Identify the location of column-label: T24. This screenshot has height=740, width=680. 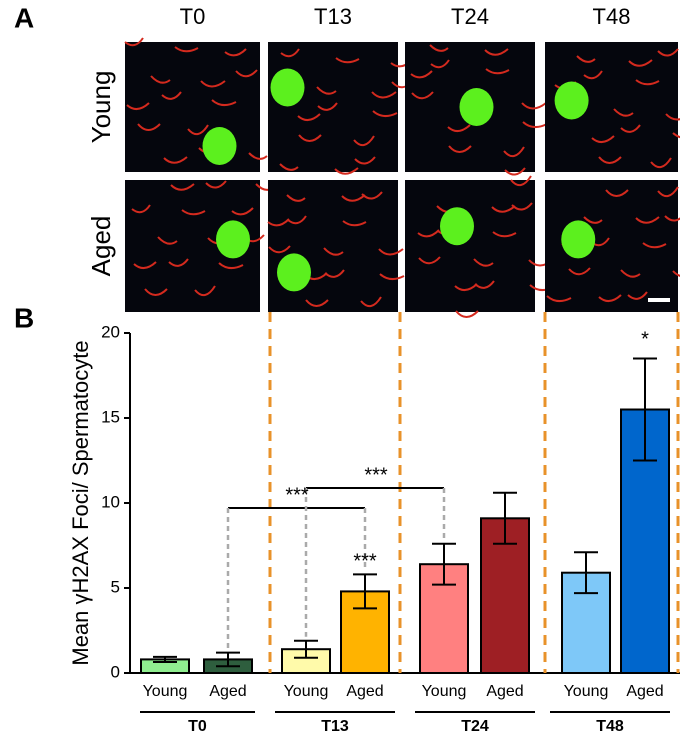
(470, 16).